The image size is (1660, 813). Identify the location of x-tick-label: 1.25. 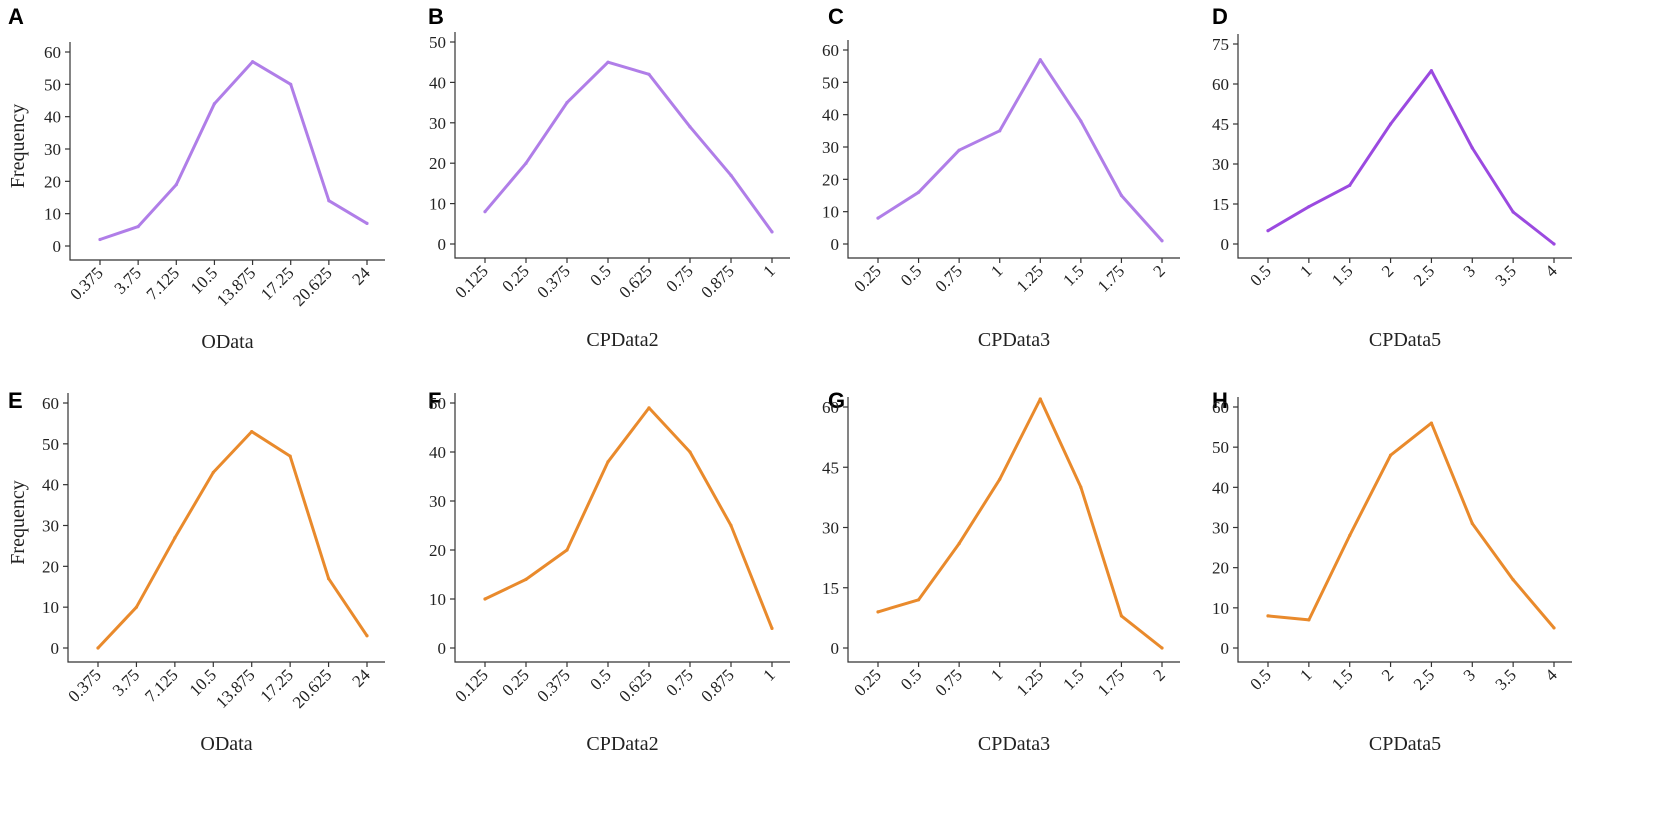
(1030, 278).